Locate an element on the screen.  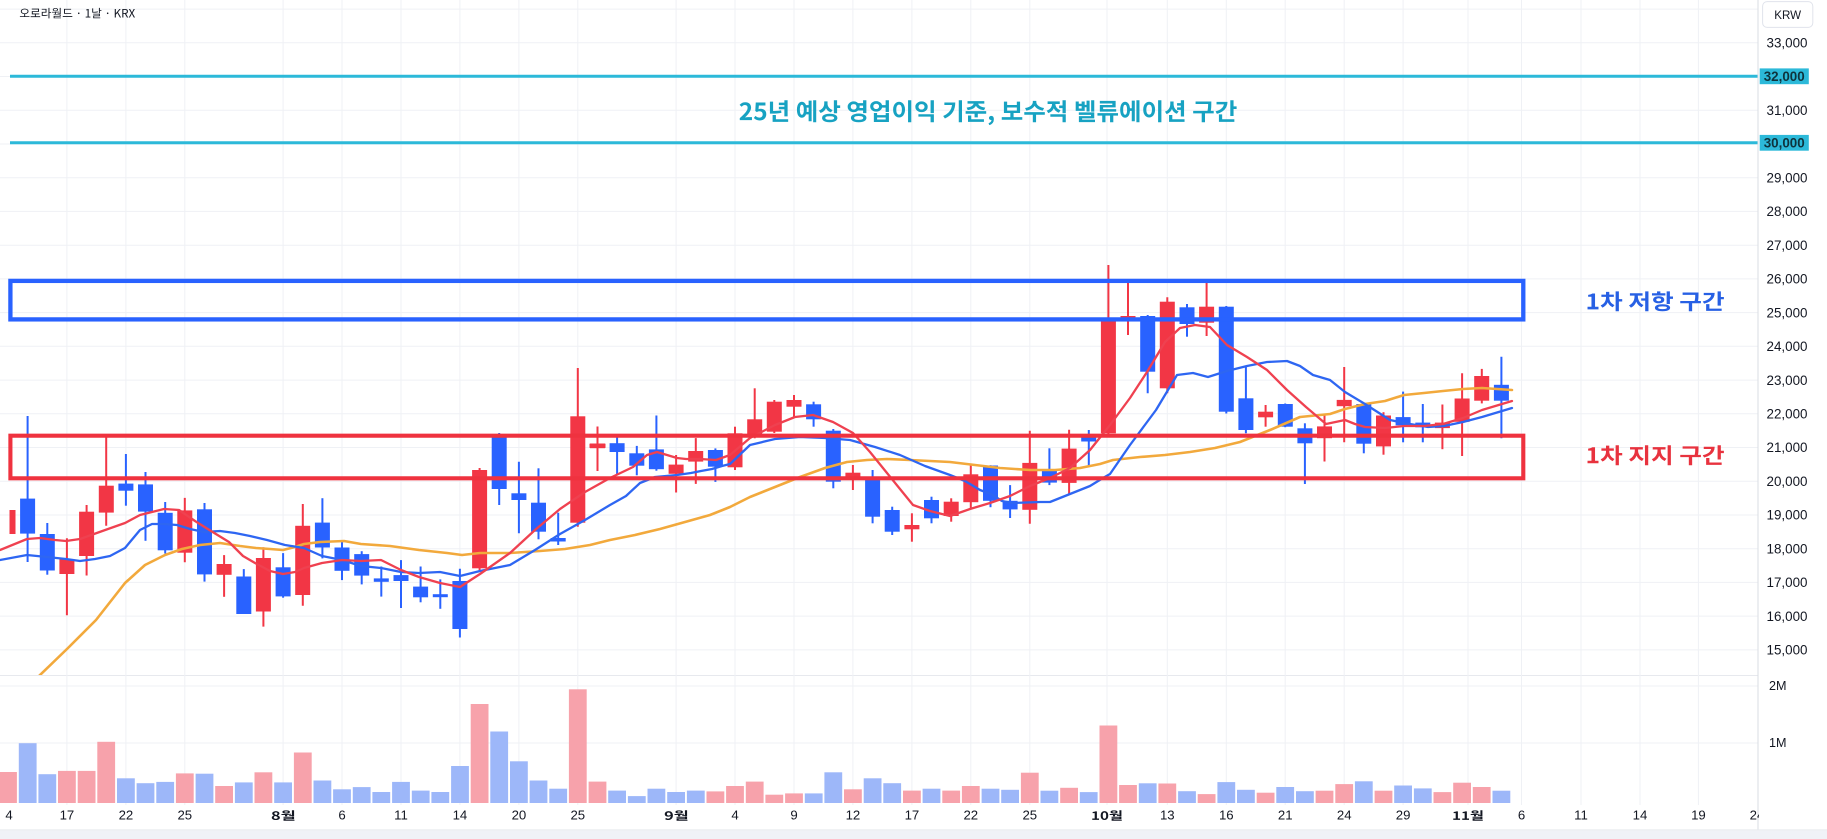
svg-text: 18,000 is located at coordinates (1787, 548).